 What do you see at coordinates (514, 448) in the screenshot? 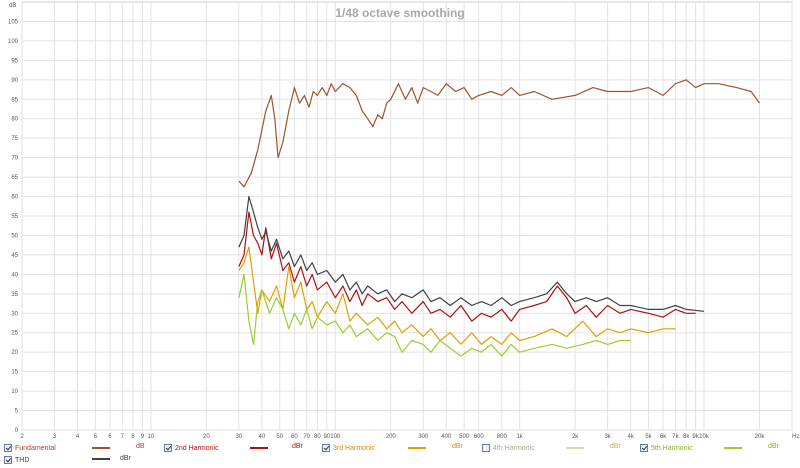
I see `4th-harmonic-label: 4th Harmonic` at bounding box center [514, 448].